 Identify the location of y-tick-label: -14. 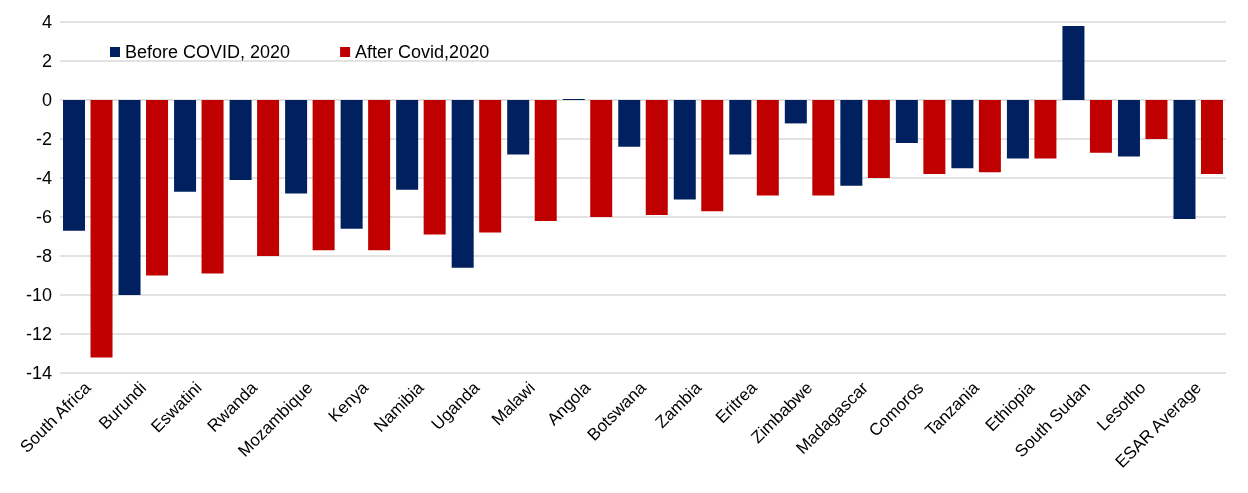
(38, 373).